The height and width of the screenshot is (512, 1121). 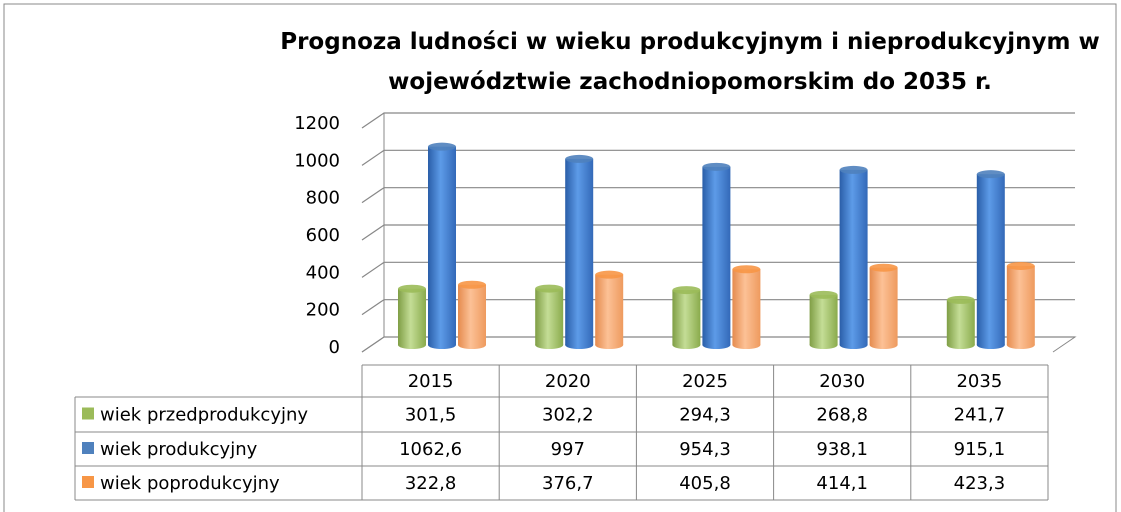 I want to click on table-cell: 301,5, so click(x=431, y=415).